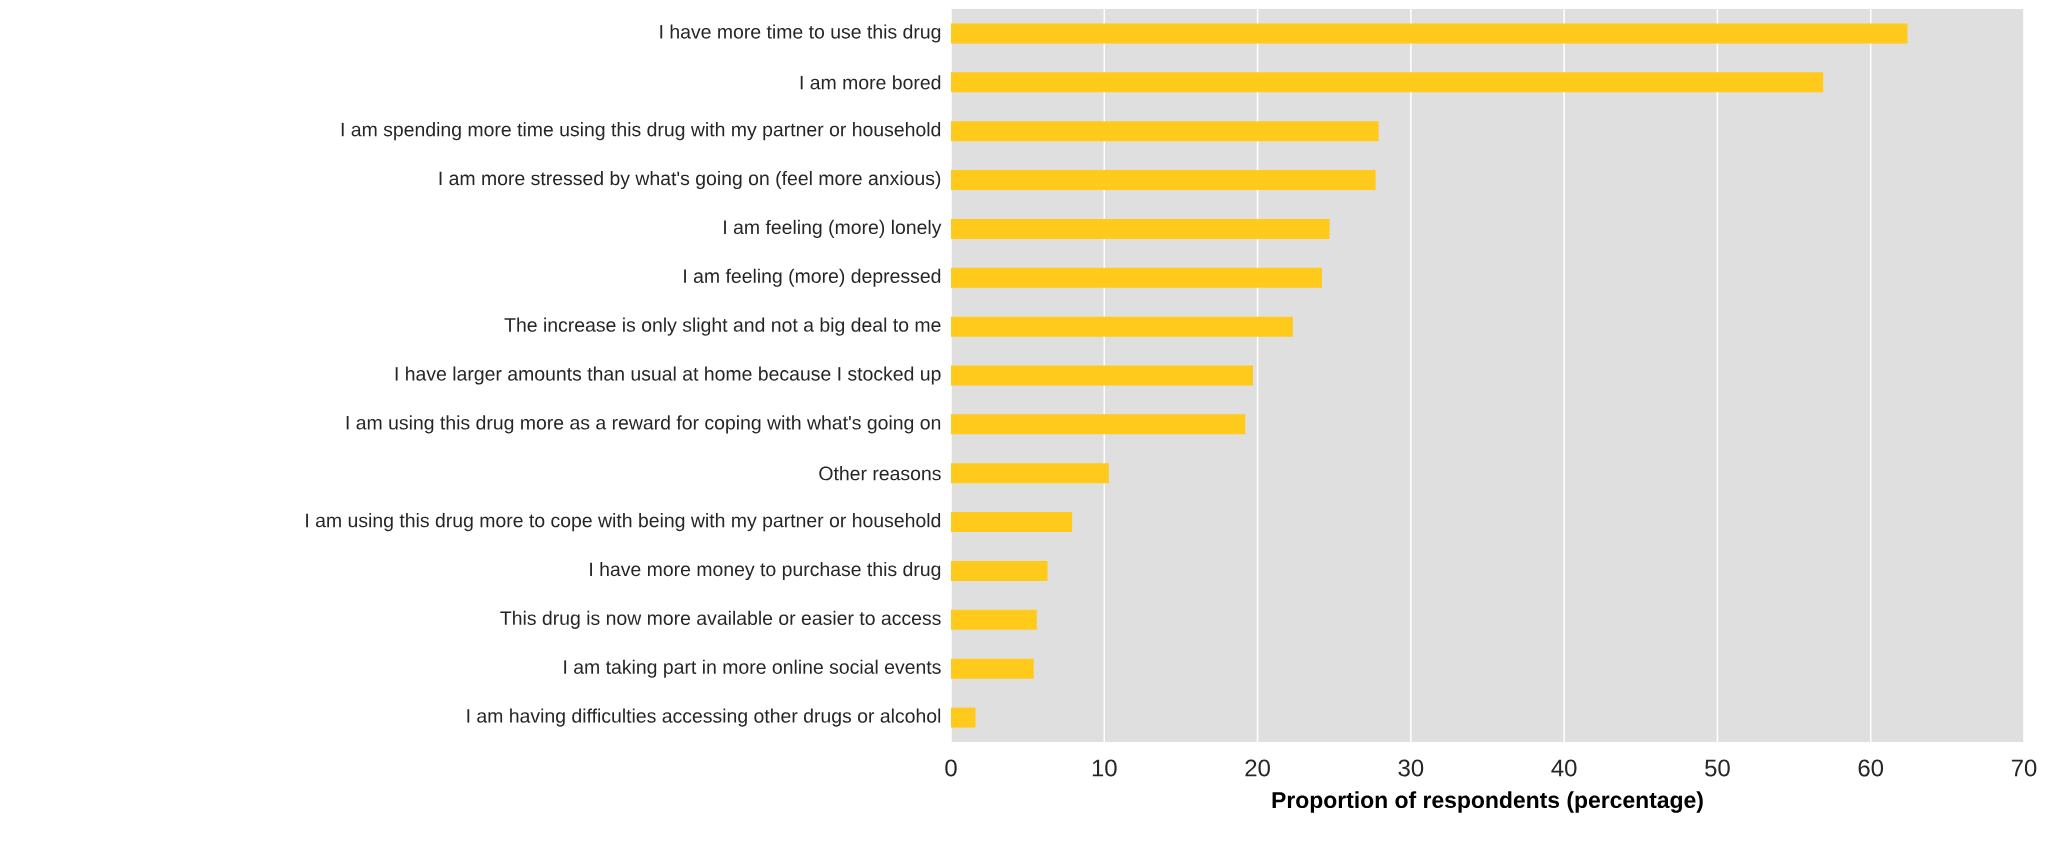  Describe the element at coordinates (2024, 768) in the screenshot. I see `x-tick-label: 70` at that location.